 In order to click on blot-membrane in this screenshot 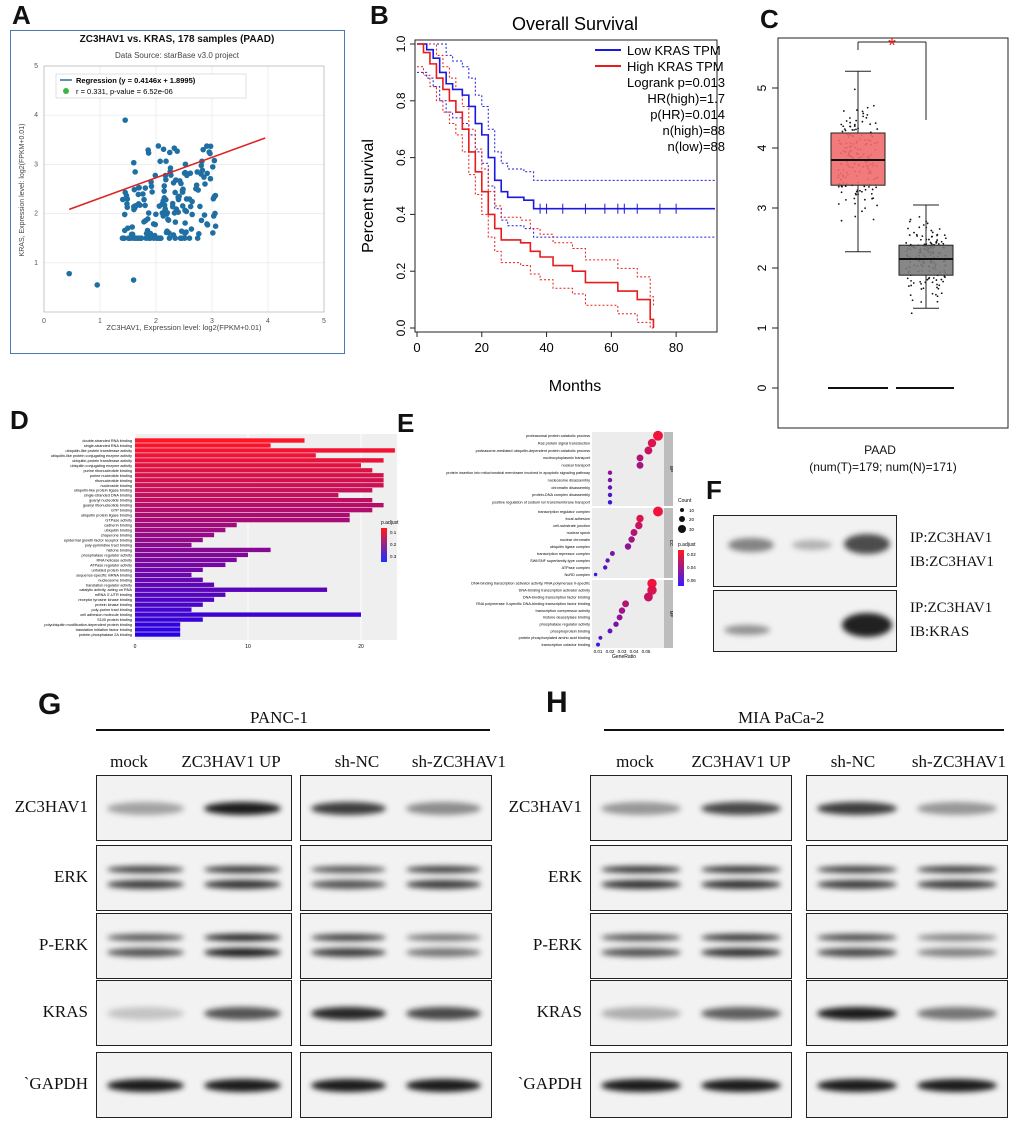, I will do `click(691, 946)`.